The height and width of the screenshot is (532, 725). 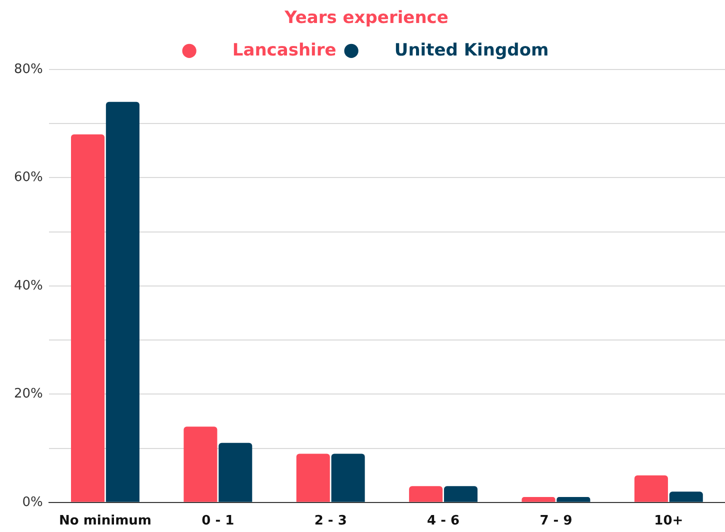 I want to click on legend-label: Lancashire, so click(x=269, y=50).